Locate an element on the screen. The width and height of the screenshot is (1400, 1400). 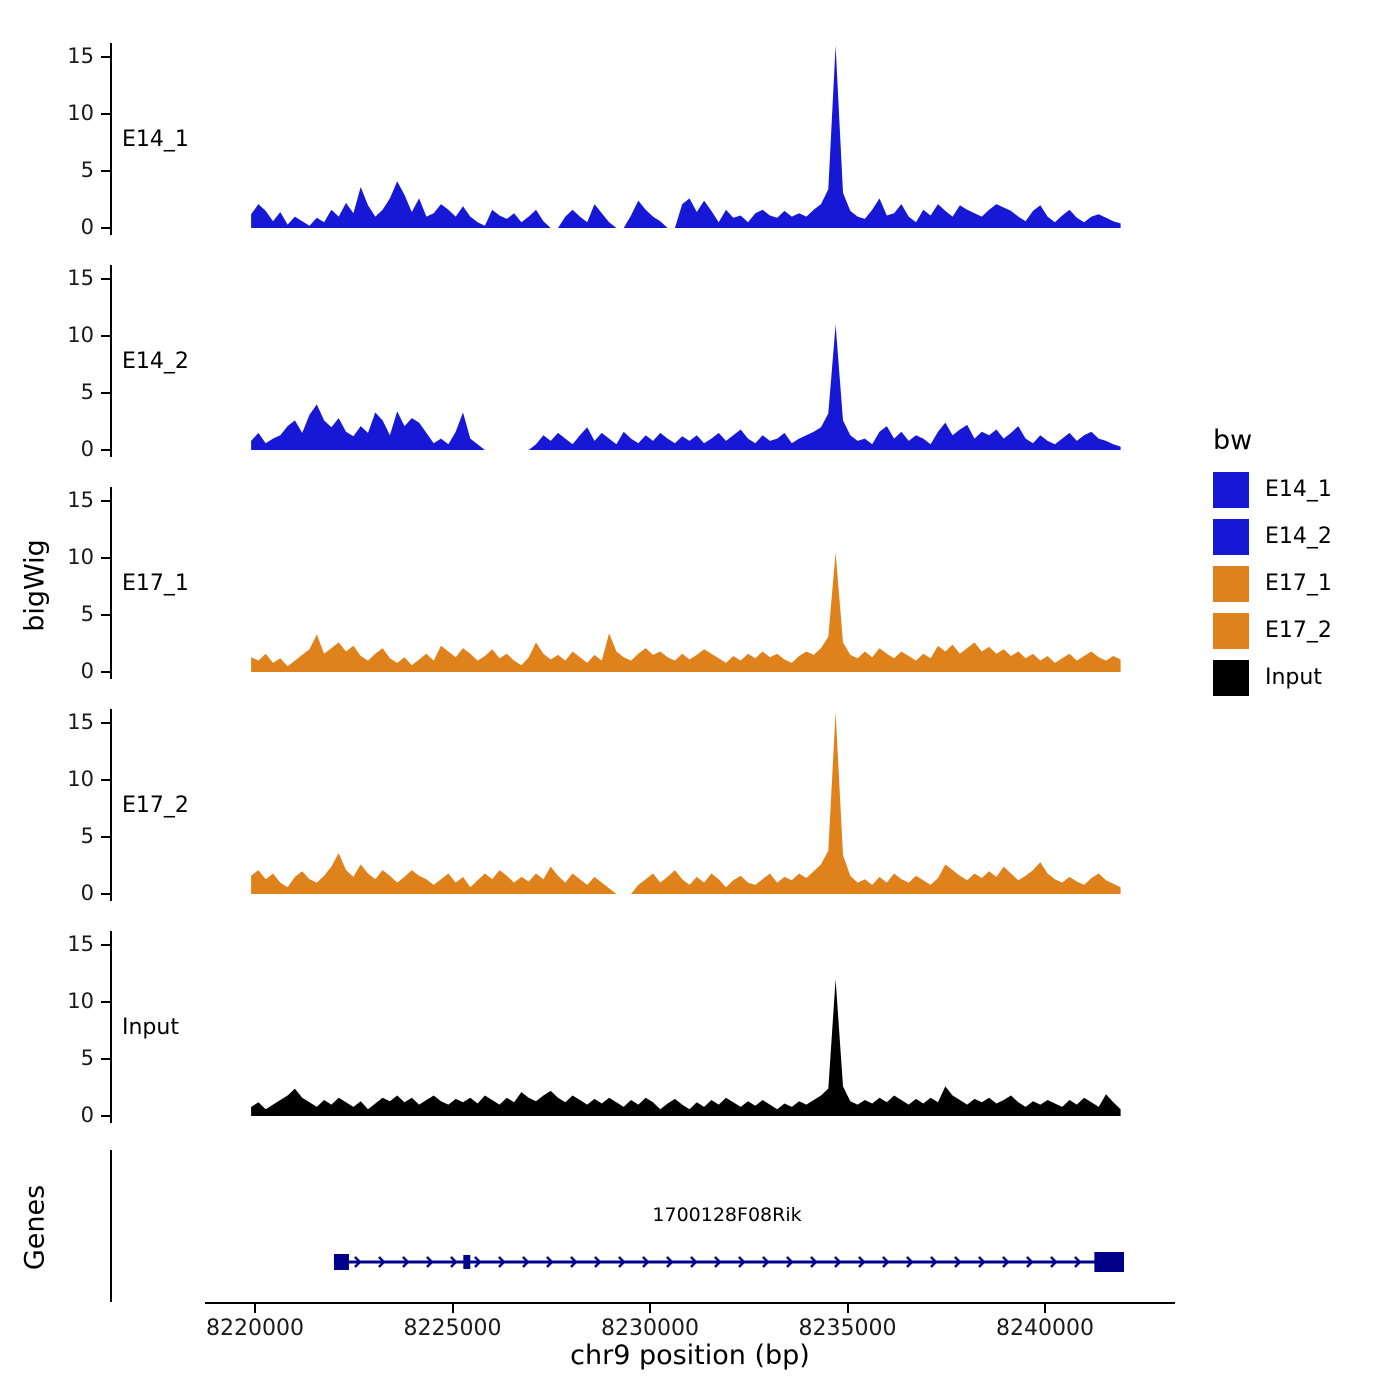
legend-item-E14_1: E14_1 is located at coordinates (1306, 490).